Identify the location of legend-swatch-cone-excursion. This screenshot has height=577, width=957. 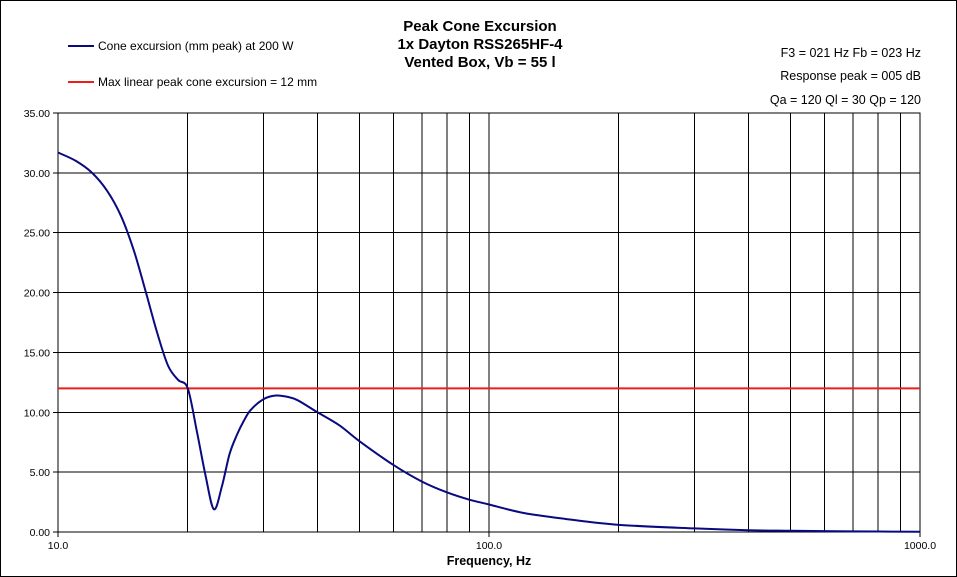
(81, 46).